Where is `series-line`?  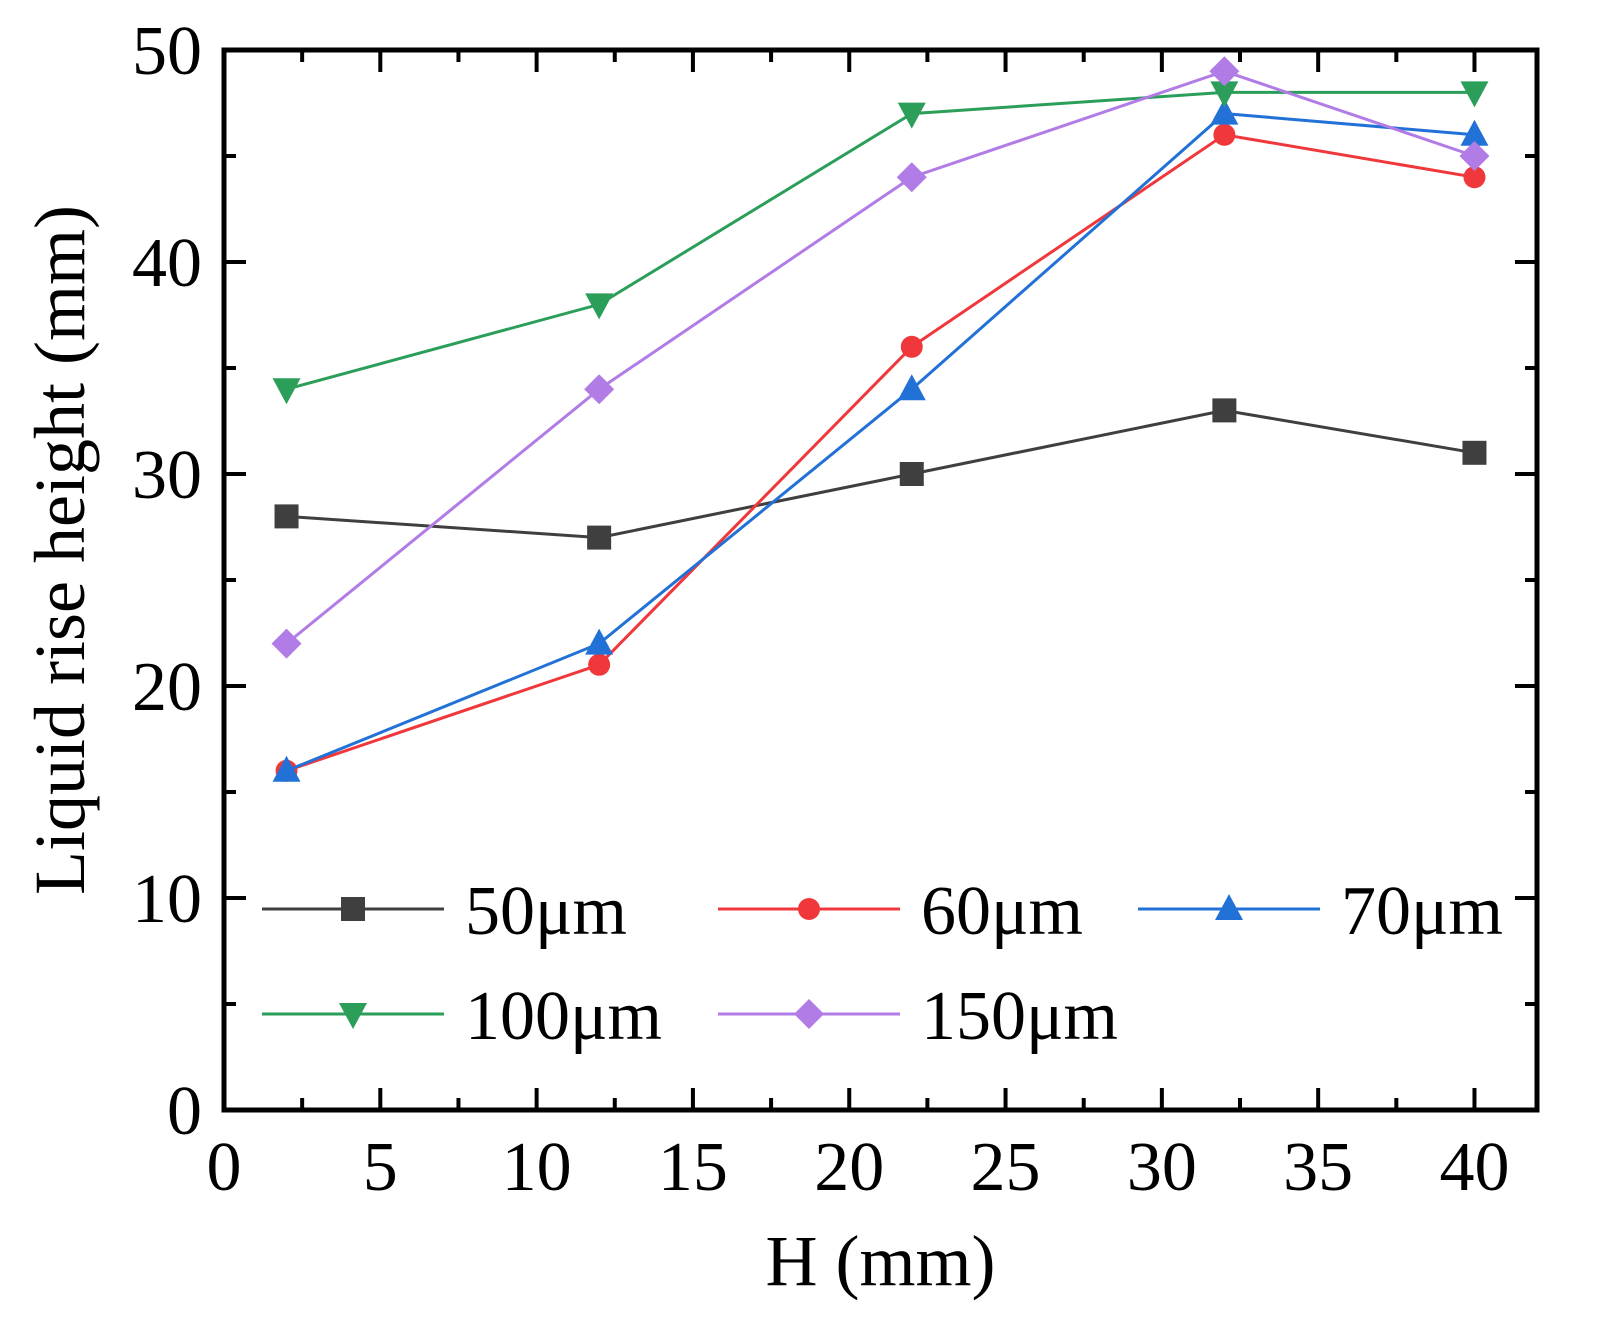 series-line is located at coordinates (880, 474).